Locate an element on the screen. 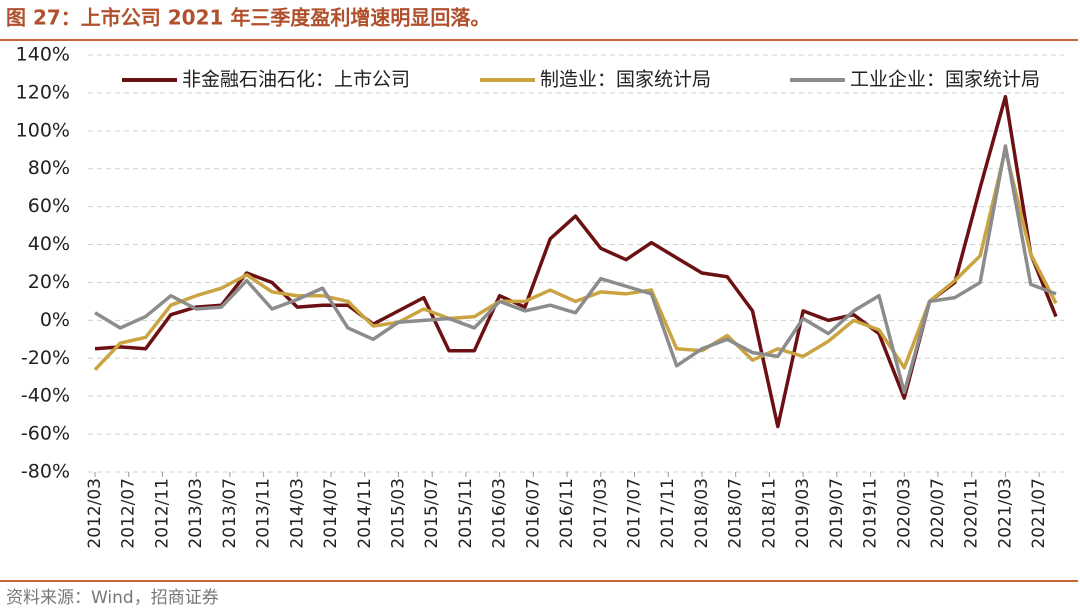  chart-title: 图 27：上市公司 2021 年三季度盈利增速明显回落。 is located at coordinates (248, 18).